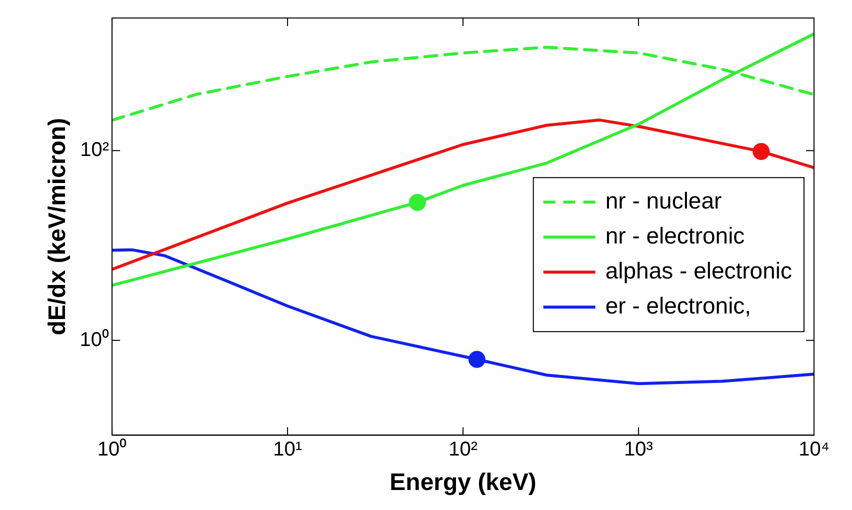  I want to click on x-tick-label: 10¹, so click(287, 449).